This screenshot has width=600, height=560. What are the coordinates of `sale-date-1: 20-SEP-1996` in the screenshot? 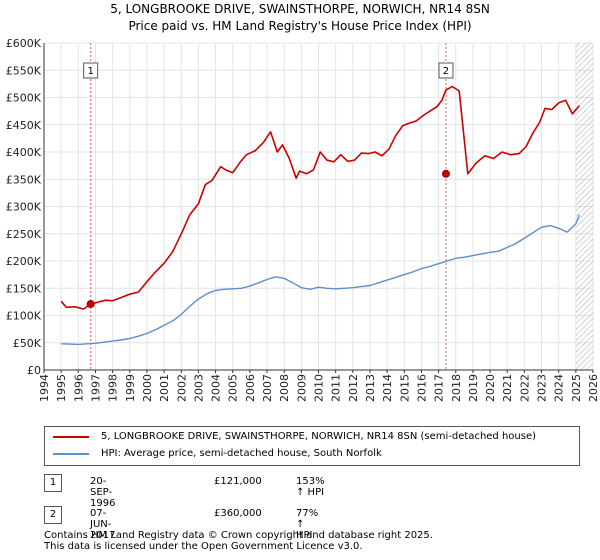 It's located at (103, 492).